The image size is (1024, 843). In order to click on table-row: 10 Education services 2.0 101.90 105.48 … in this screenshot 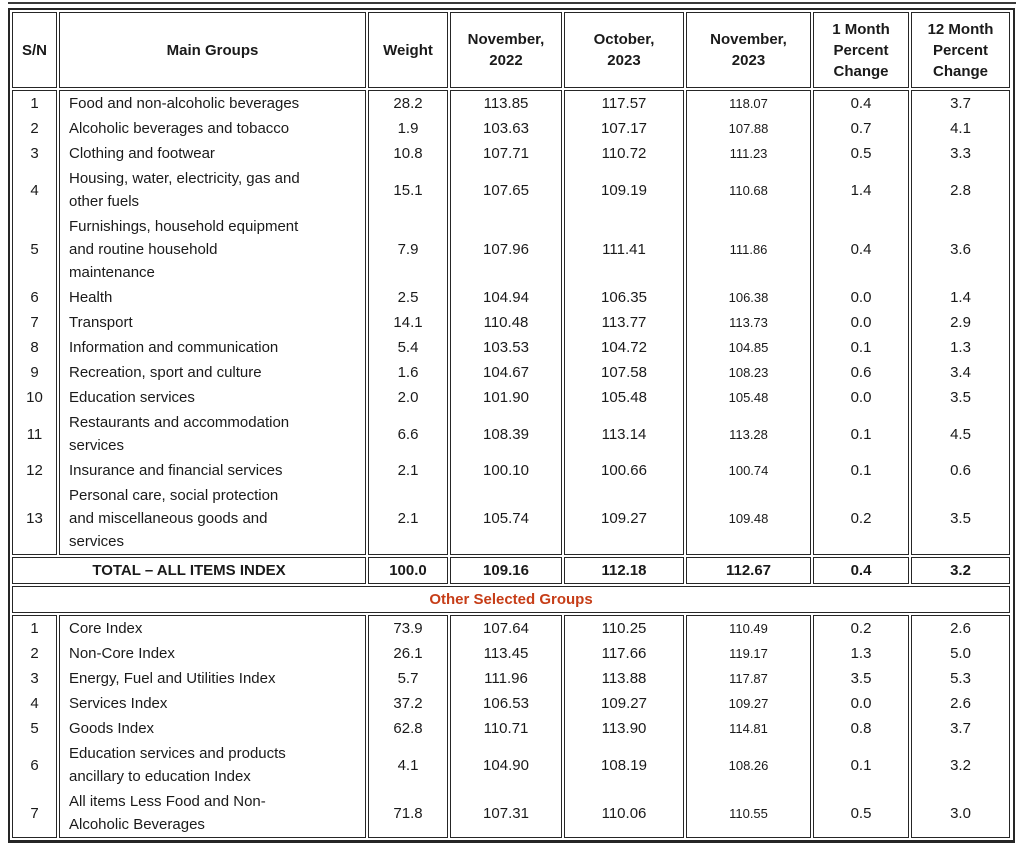, I will do `click(511, 397)`.